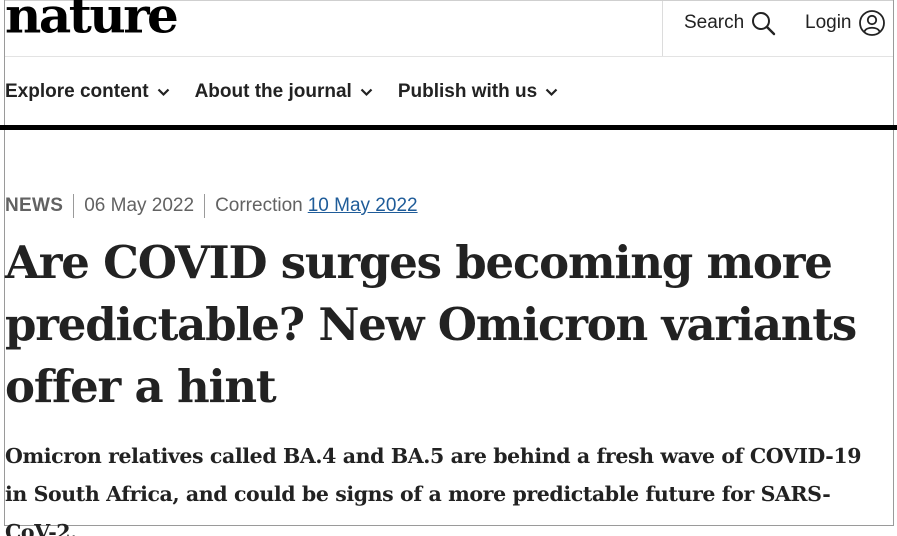 This screenshot has width=897, height=536. What do you see at coordinates (871, 23) in the screenshot?
I see `user-circle-icon` at bounding box center [871, 23].